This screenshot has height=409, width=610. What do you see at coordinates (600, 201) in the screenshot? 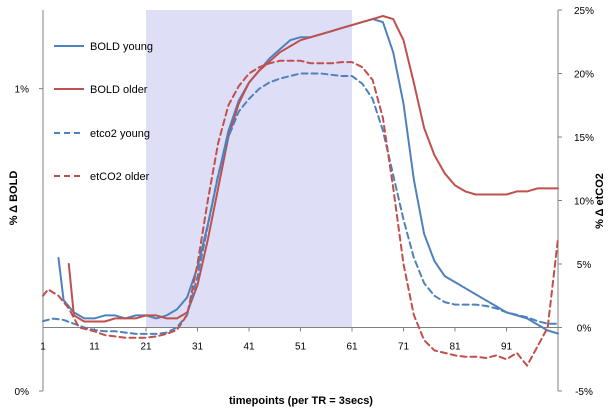
I see `y-axis-right-label: % Δ etCO2` at bounding box center [600, 201].